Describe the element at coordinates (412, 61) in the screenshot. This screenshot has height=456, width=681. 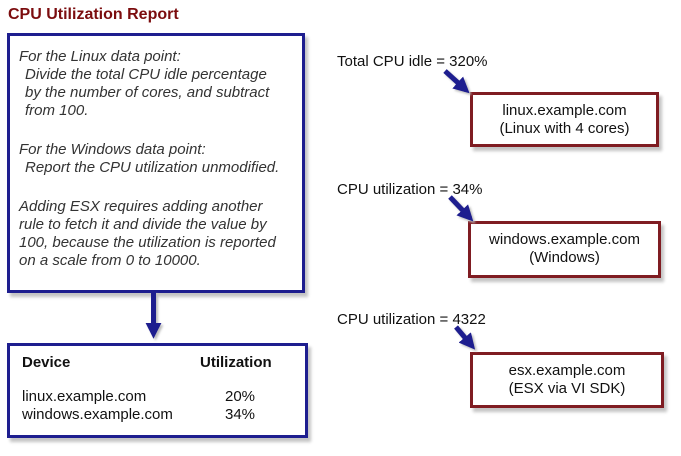
I see `callout-label-linux: Total CPU idle = 320%` at that location.